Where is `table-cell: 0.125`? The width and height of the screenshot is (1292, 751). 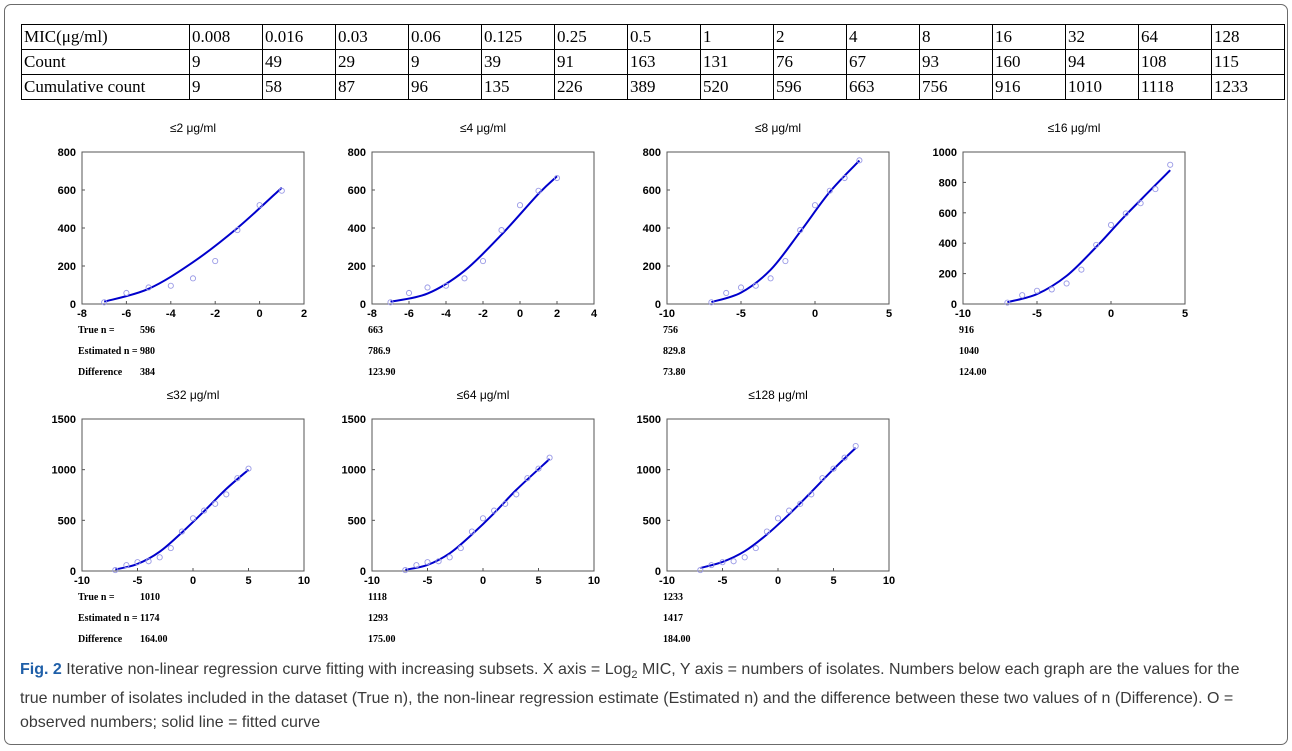
table-cell: 0.125 is located at coordinates (518, 37).